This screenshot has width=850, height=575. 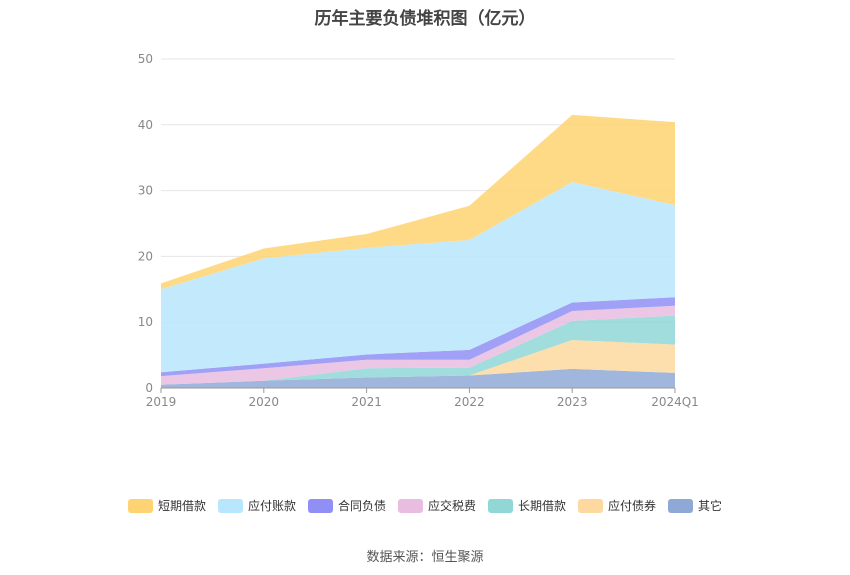 I want to click on legend-label: 长期借款, so click(x=542, y=506).